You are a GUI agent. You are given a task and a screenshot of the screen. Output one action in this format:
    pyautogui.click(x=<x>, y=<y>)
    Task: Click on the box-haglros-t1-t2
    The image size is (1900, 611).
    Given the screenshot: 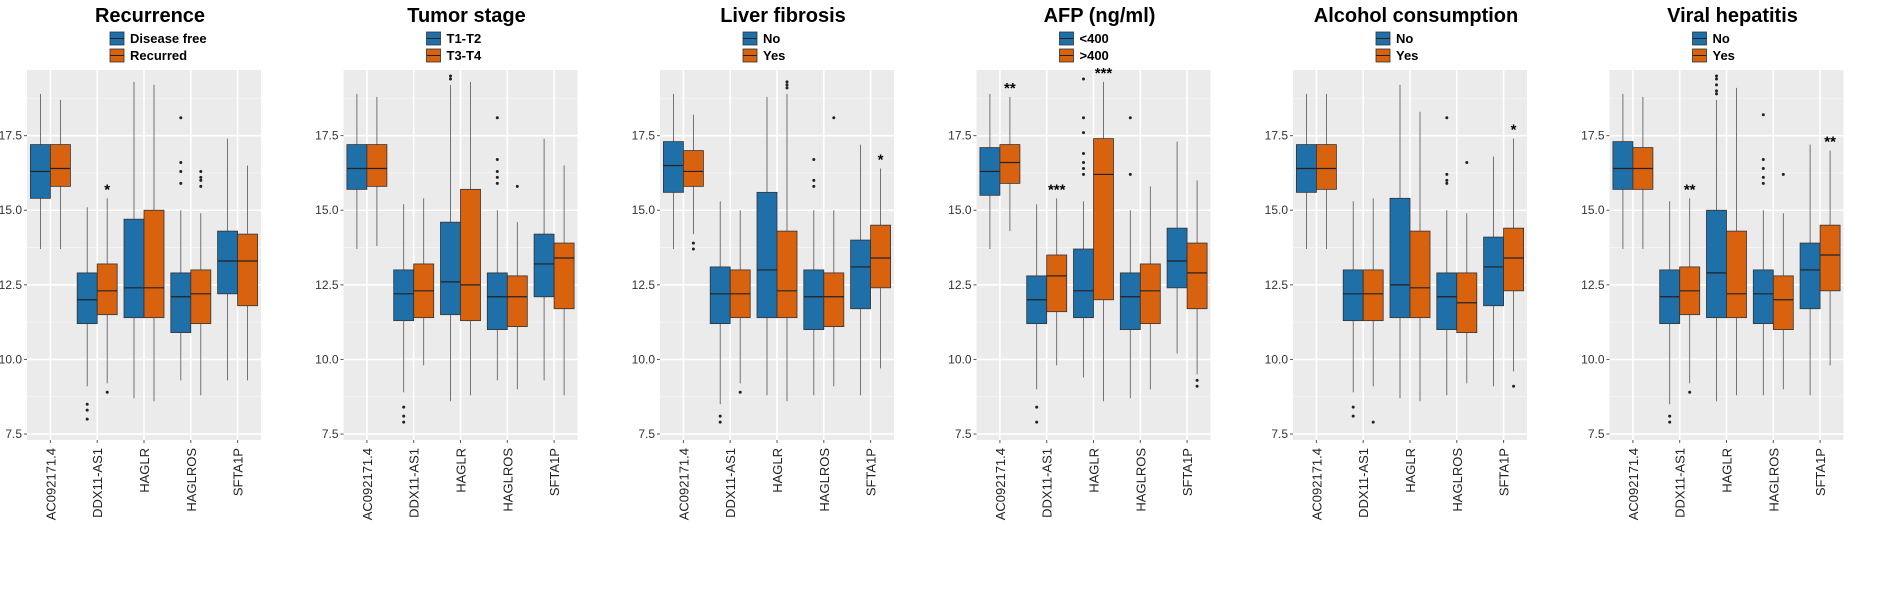 What is the action you would take?
    pyautogui.click(x=497, y=248)
    